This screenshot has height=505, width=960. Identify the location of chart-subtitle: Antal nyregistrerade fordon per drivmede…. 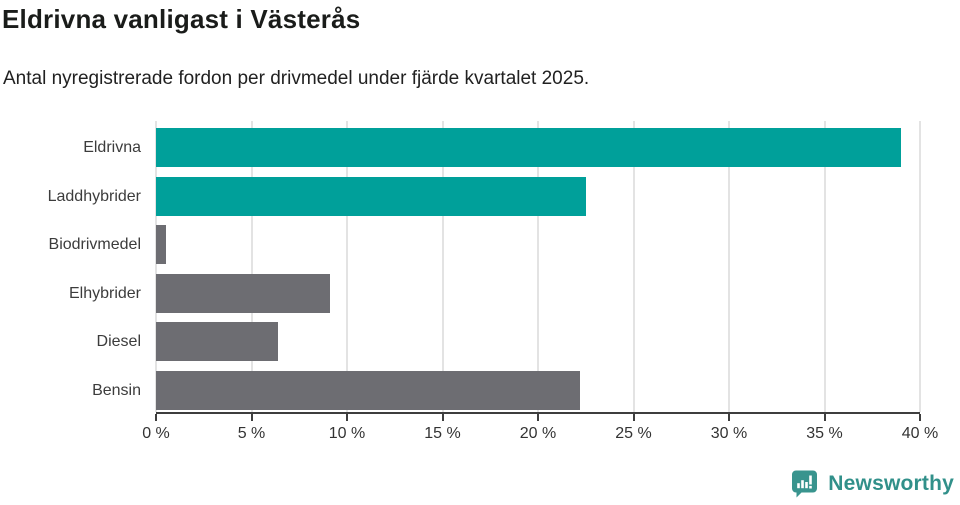
(296, 78).